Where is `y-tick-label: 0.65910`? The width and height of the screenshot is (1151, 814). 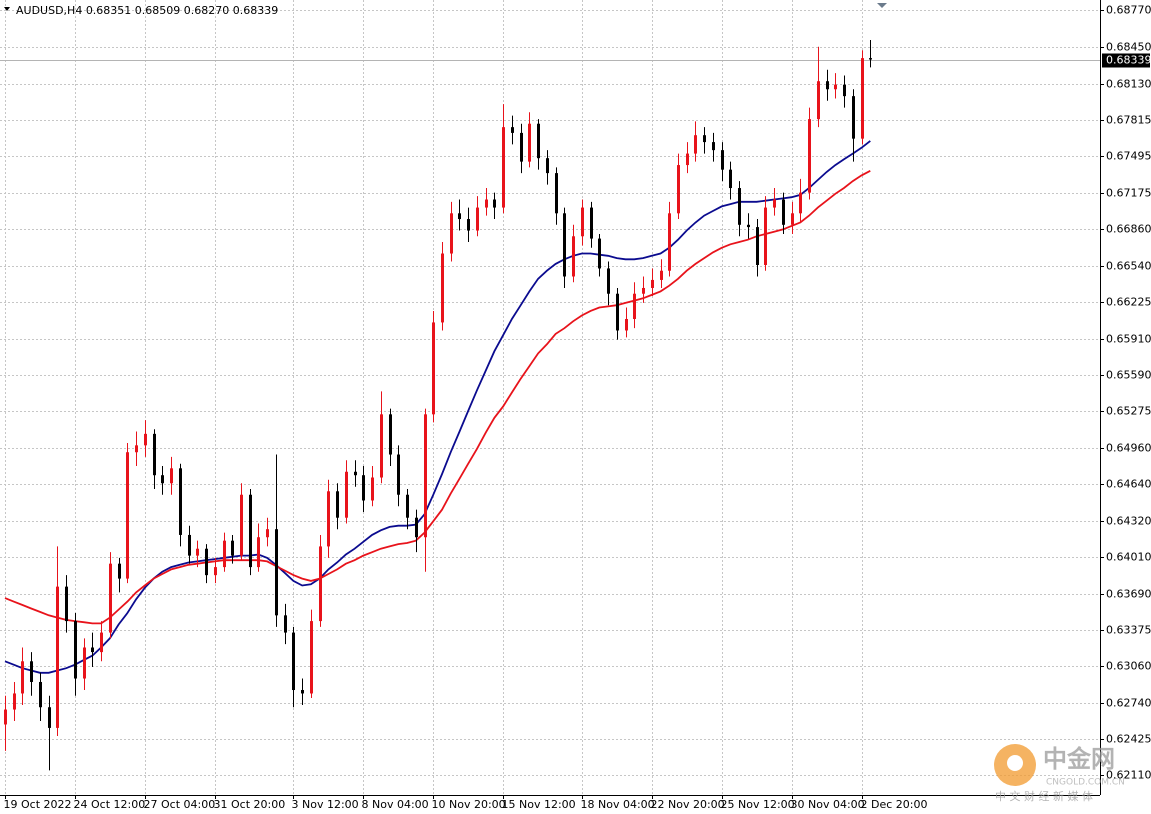 y-tick-label: 0.65910 is located at coordinates (1128, 339).